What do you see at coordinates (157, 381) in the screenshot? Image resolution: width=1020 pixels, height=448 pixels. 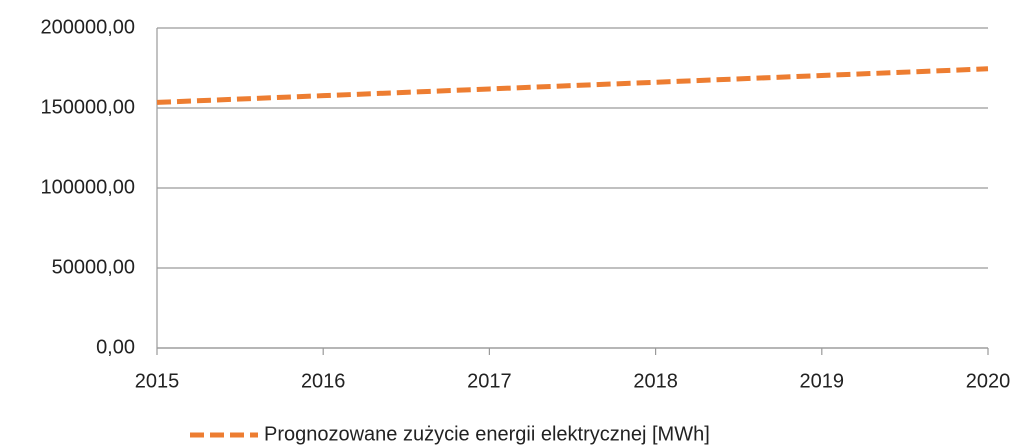 I see `x-tick-label: 2015` at bounding box center [157, 381].